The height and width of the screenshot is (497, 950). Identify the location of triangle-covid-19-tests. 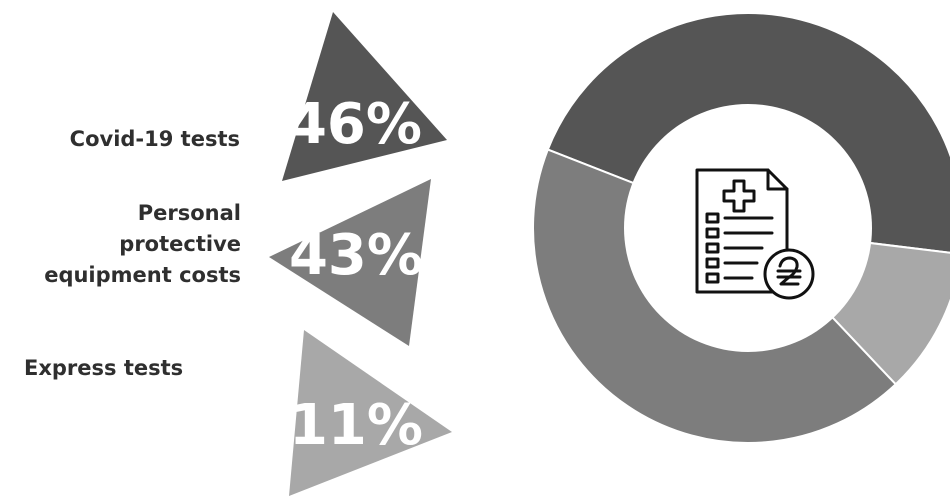
(364, 96).